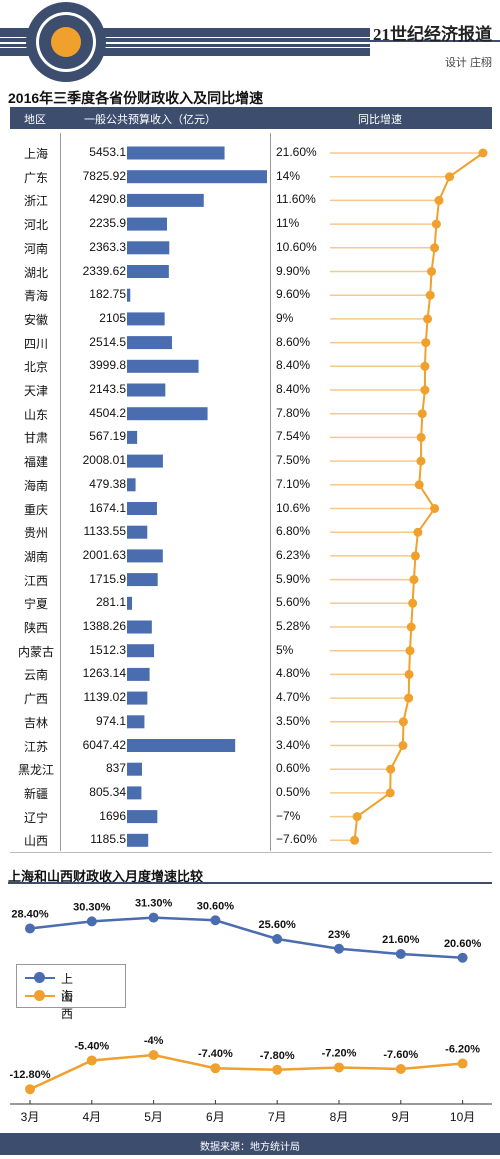  What do you see at coordinates (296, 152) in the screenshot?
I see `growth-label: 21.60%` at bounding box center [296, 152].